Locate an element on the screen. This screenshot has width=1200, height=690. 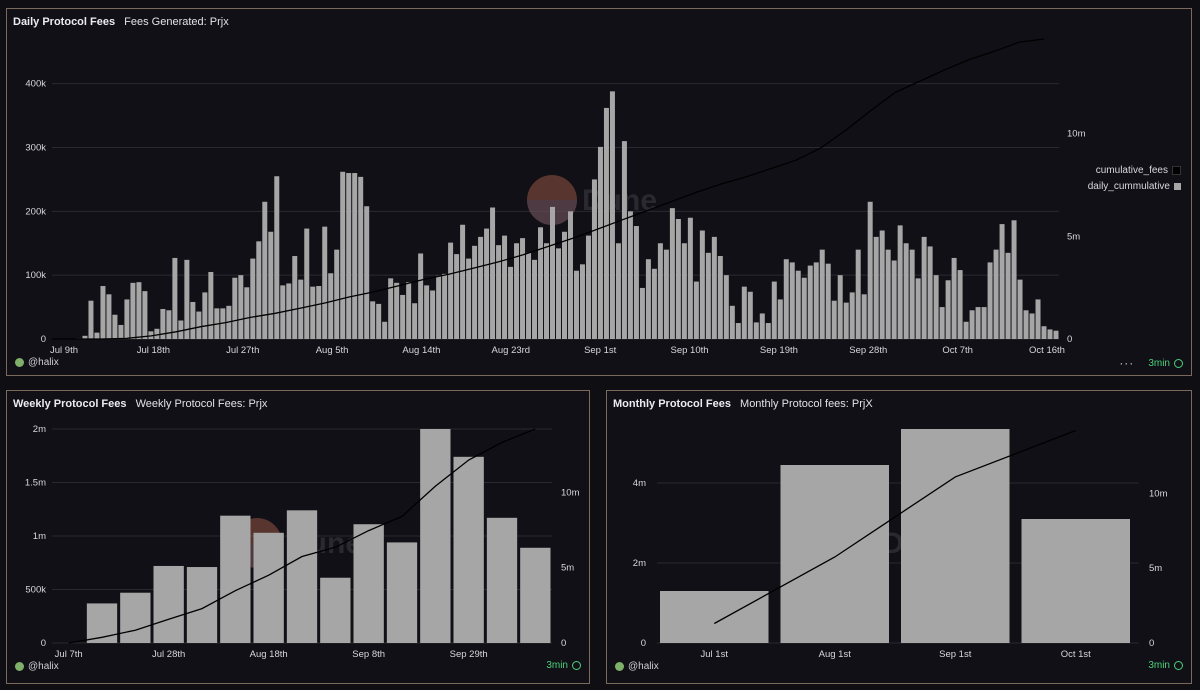
y-left-tick-label: 100k is located at coordinates (35, 275).